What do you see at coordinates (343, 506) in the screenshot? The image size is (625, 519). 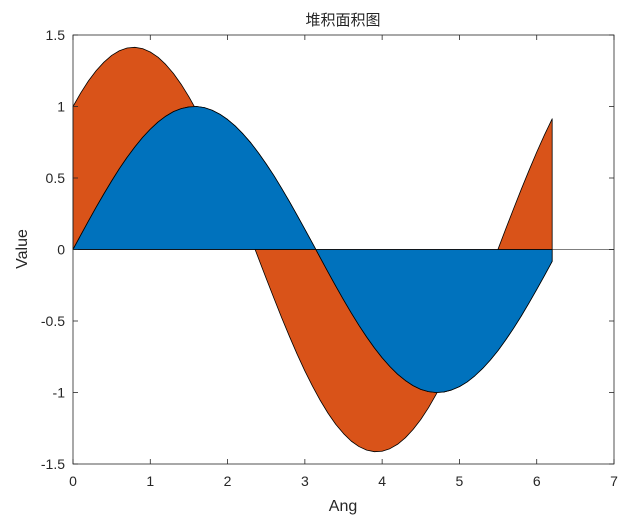 I see `x-axis-label: Ang` at bounding box center [343, 506].